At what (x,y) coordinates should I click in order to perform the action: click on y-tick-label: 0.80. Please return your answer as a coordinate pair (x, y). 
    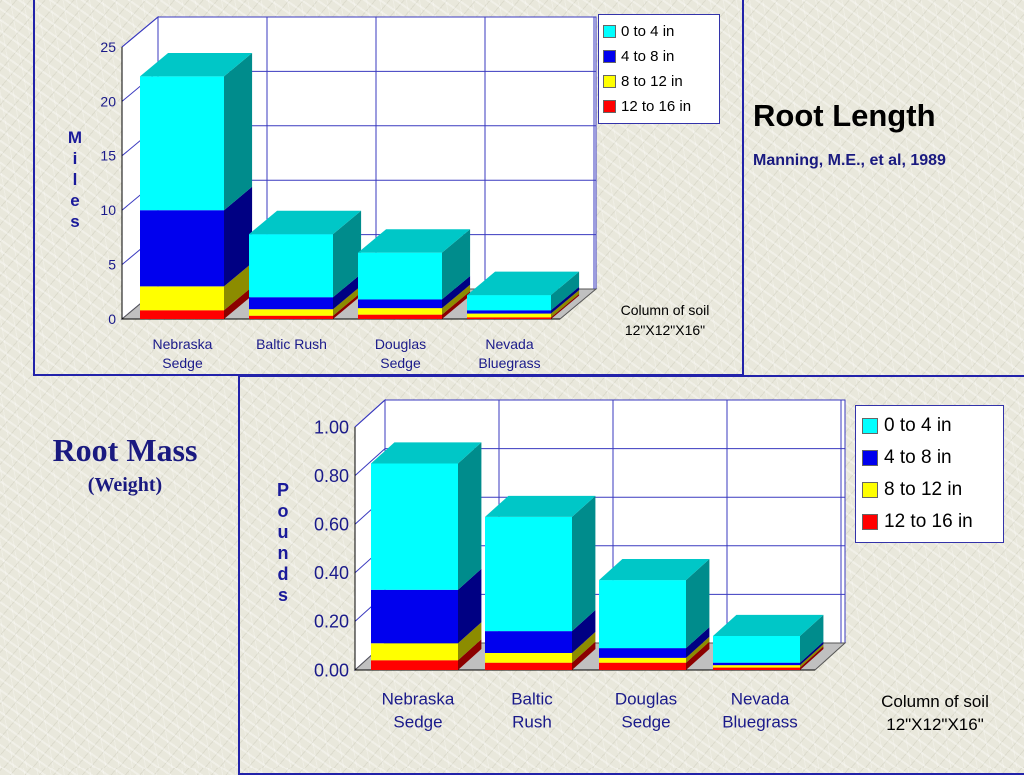
    Looking at the image, I should click on (331, 476).